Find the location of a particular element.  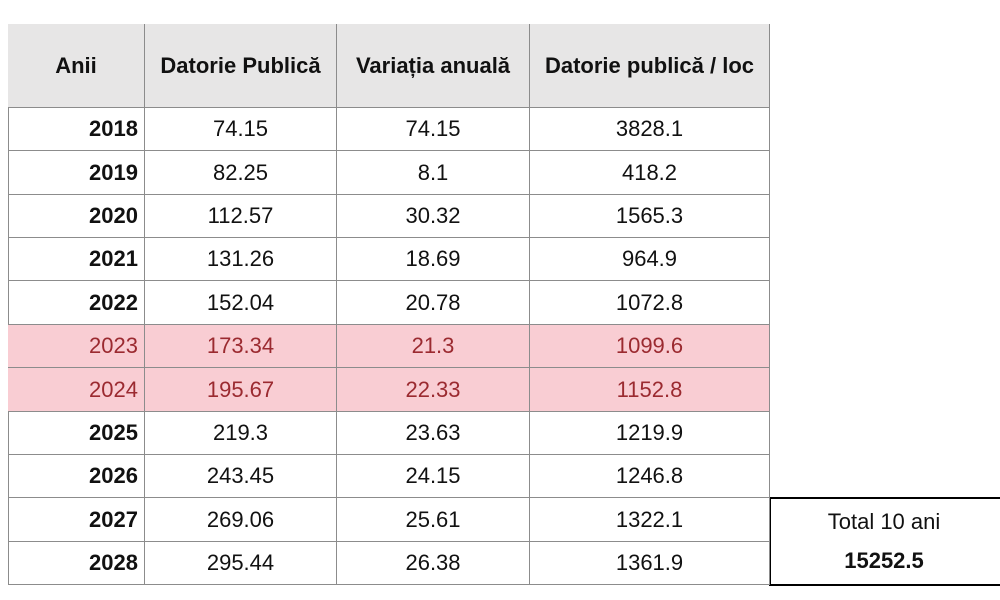

value-cell: 1072.8 is located at coordinates (650, 303).